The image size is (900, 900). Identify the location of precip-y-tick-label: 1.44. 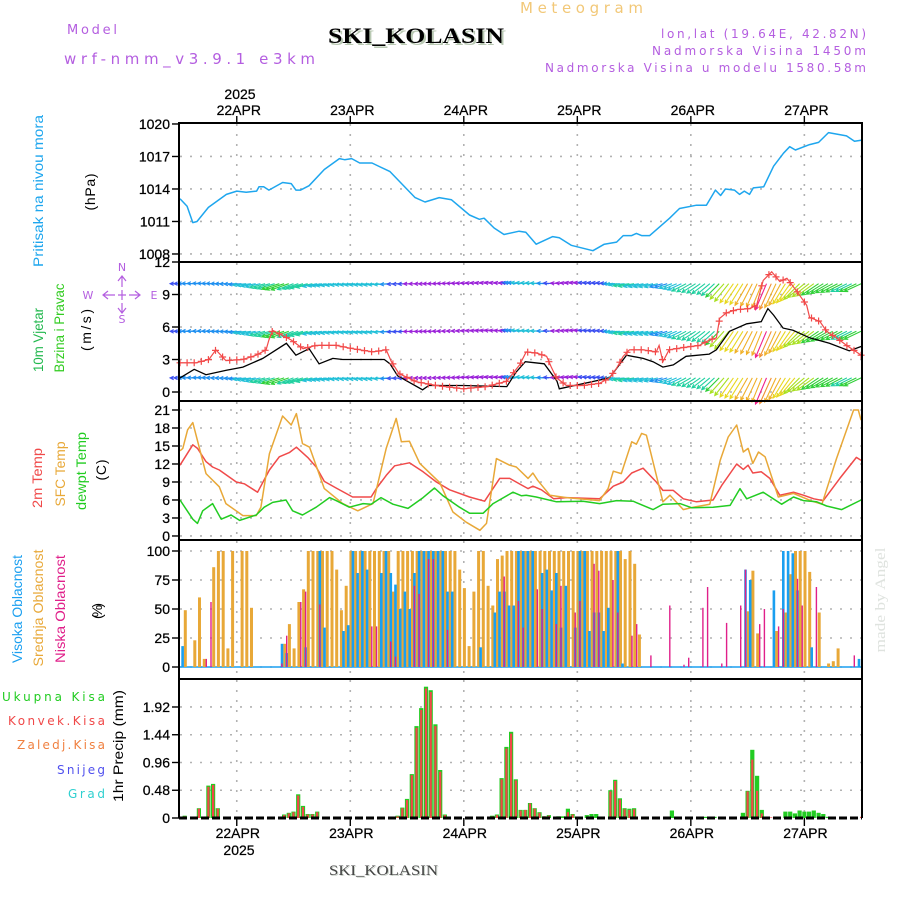
(156, 735).